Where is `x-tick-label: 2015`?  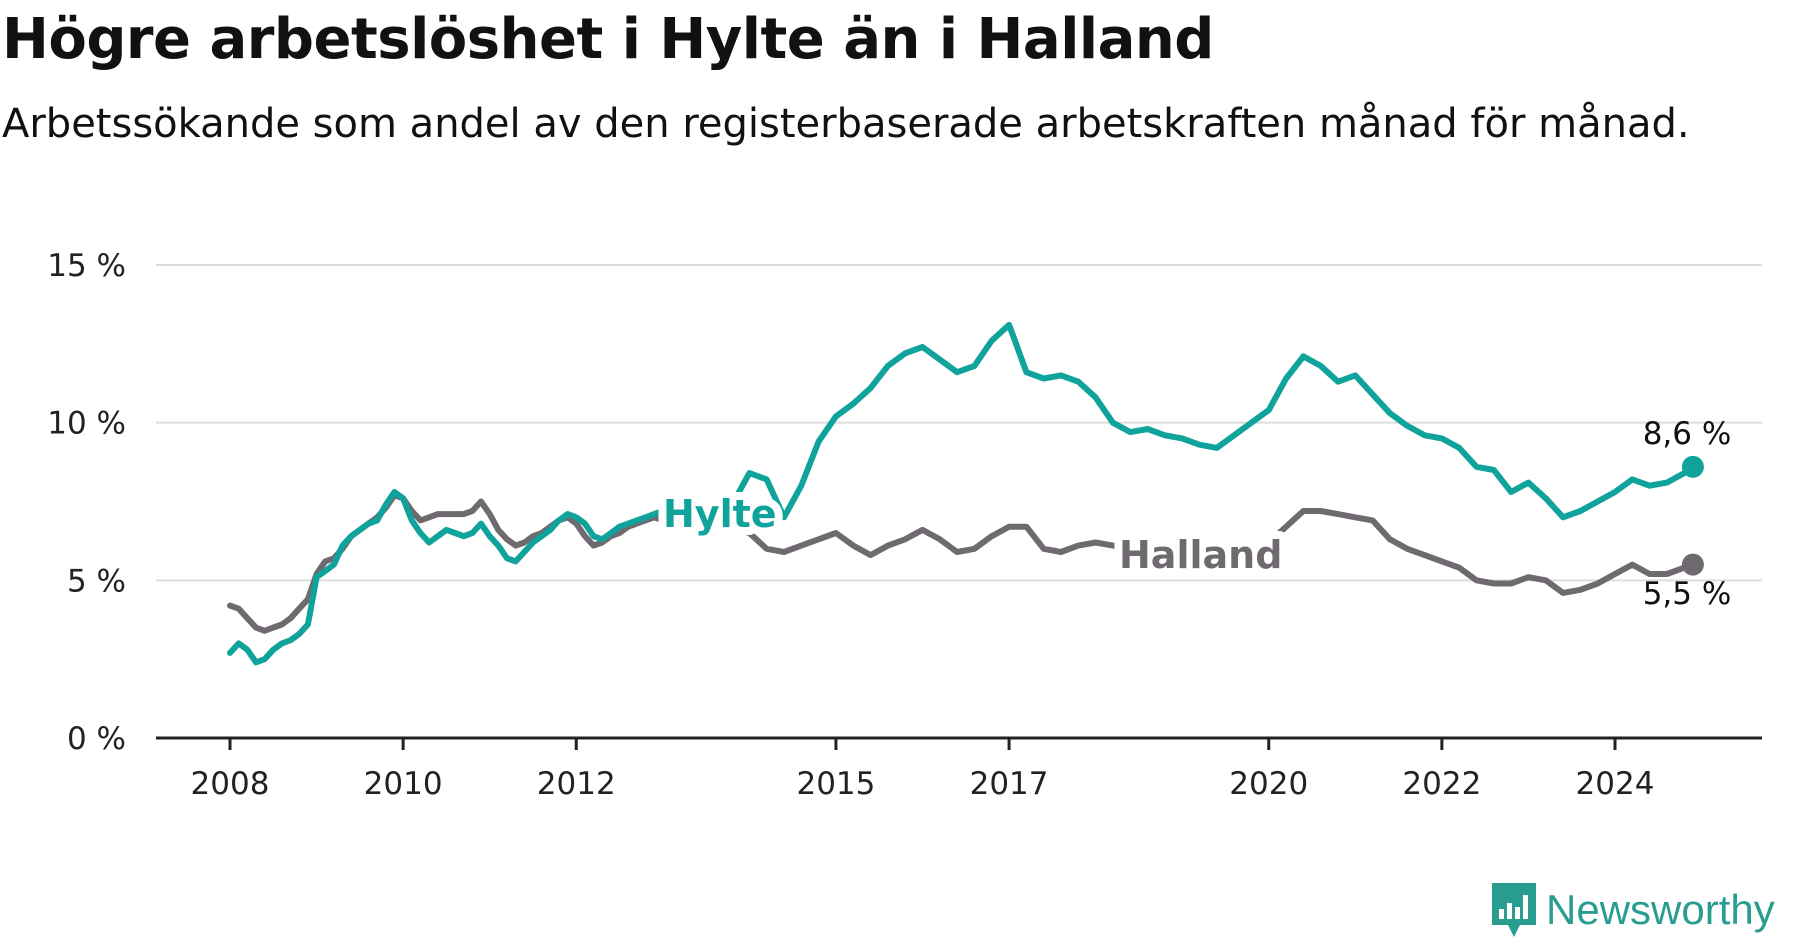
x-tick-label: 2015 is located at coordinates (835, 784).